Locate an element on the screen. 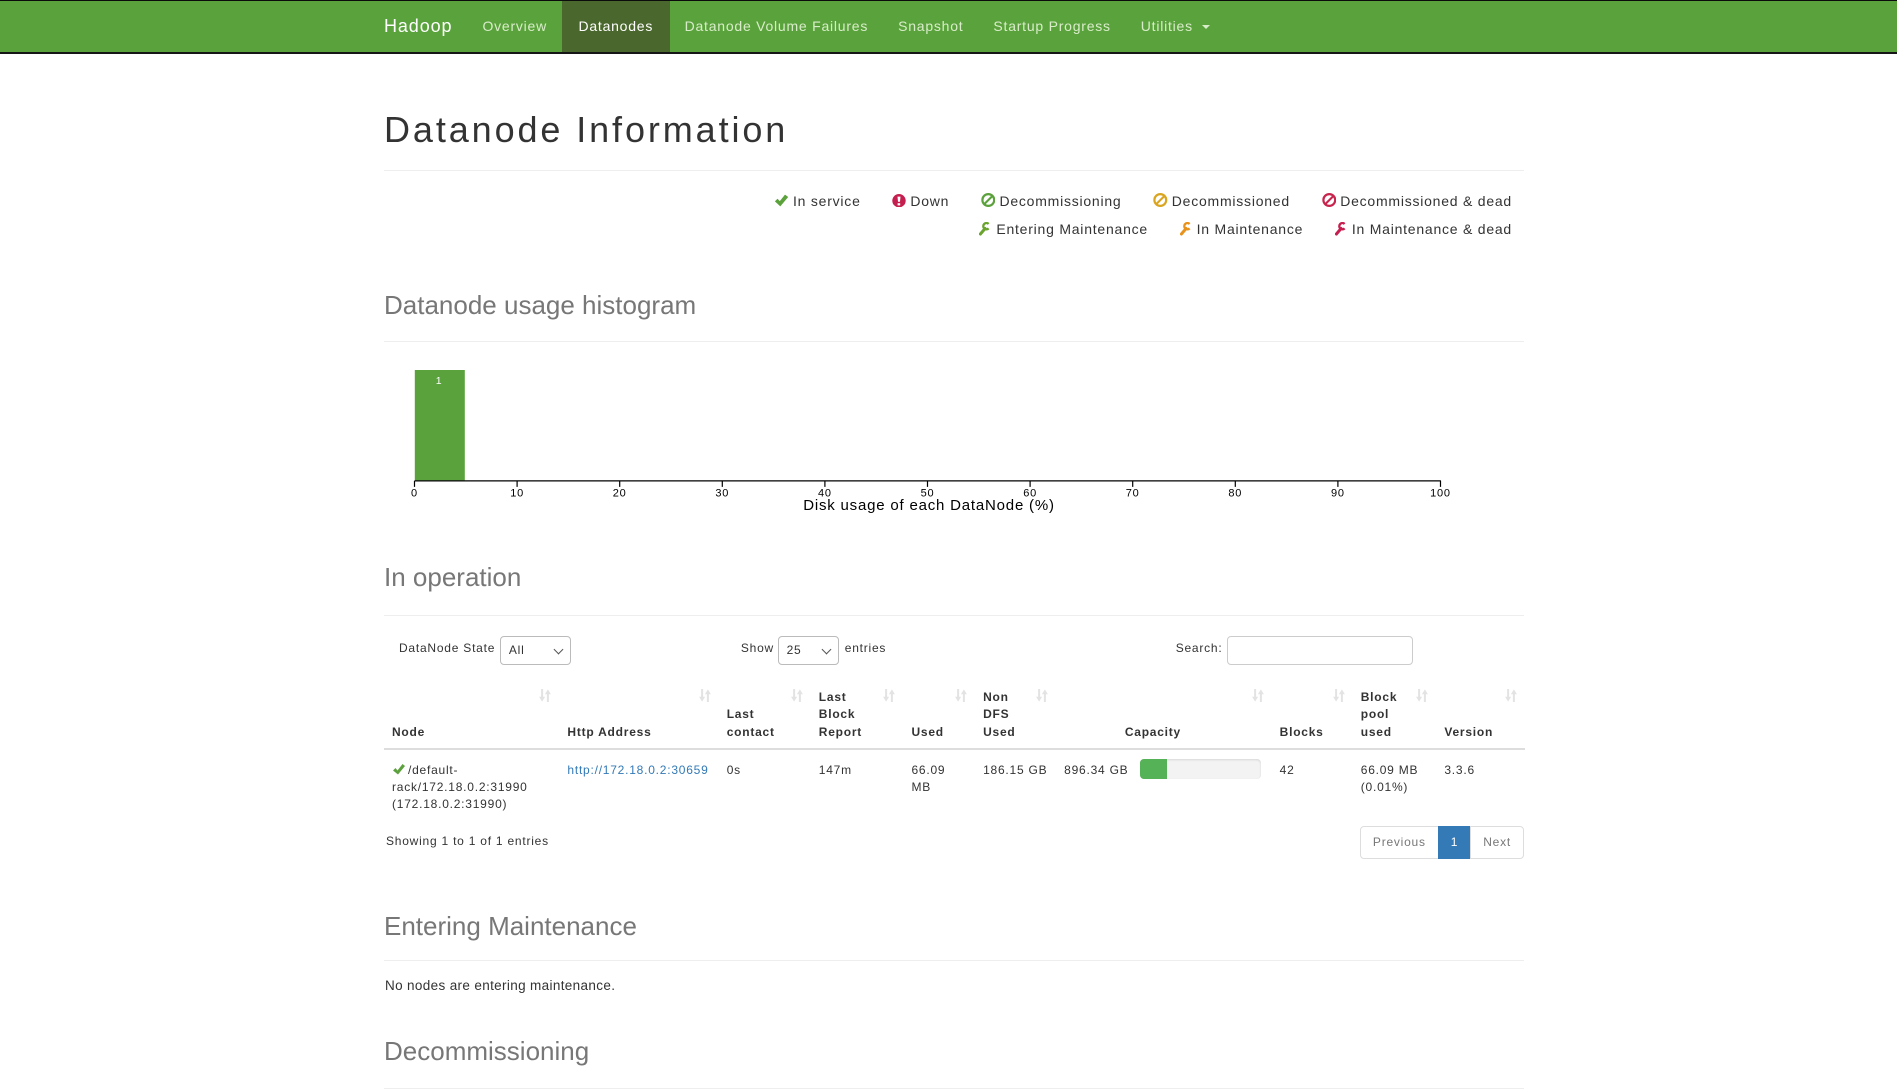  svg-text:Disk usage of each DataNode (%: Disk usage of each DataNode (%) is located at coordinates (929, 505).